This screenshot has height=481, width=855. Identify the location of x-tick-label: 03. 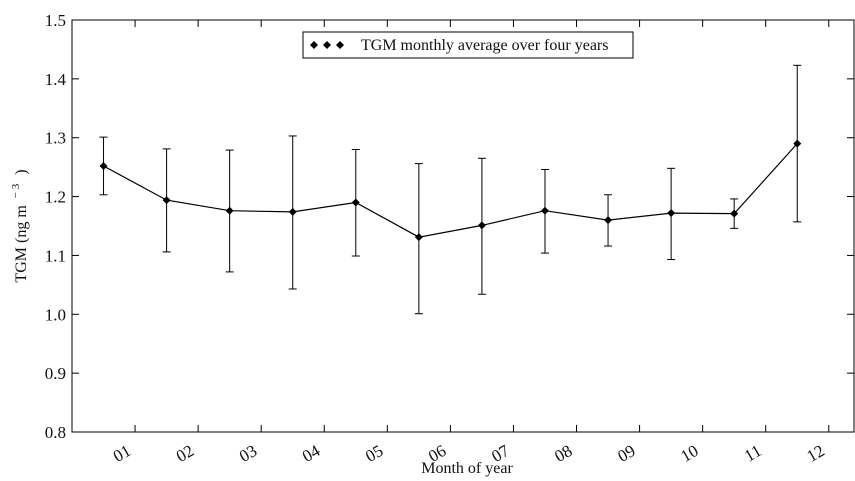
(248, 453).